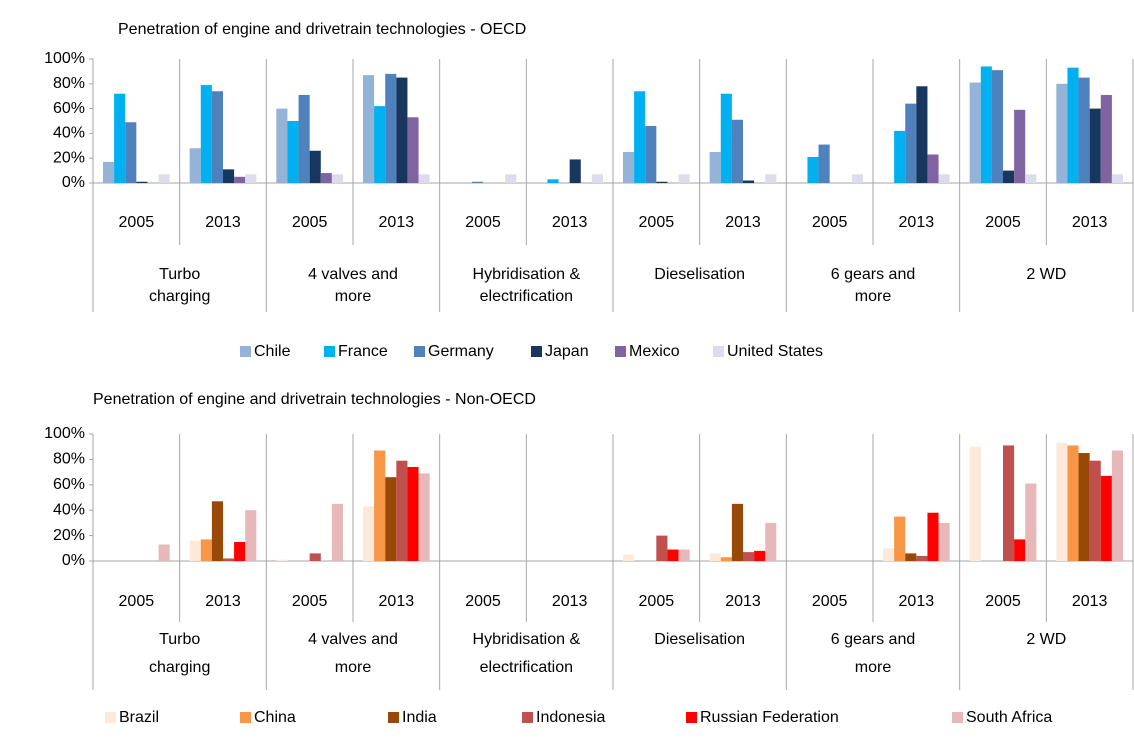  I want to click on y-tick-label: 0%, so click(73, 182).